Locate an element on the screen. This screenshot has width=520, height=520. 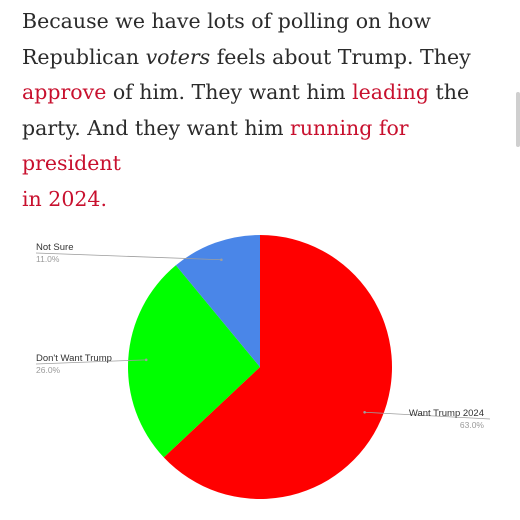
text: Republican is located at coordinates (84, 56).